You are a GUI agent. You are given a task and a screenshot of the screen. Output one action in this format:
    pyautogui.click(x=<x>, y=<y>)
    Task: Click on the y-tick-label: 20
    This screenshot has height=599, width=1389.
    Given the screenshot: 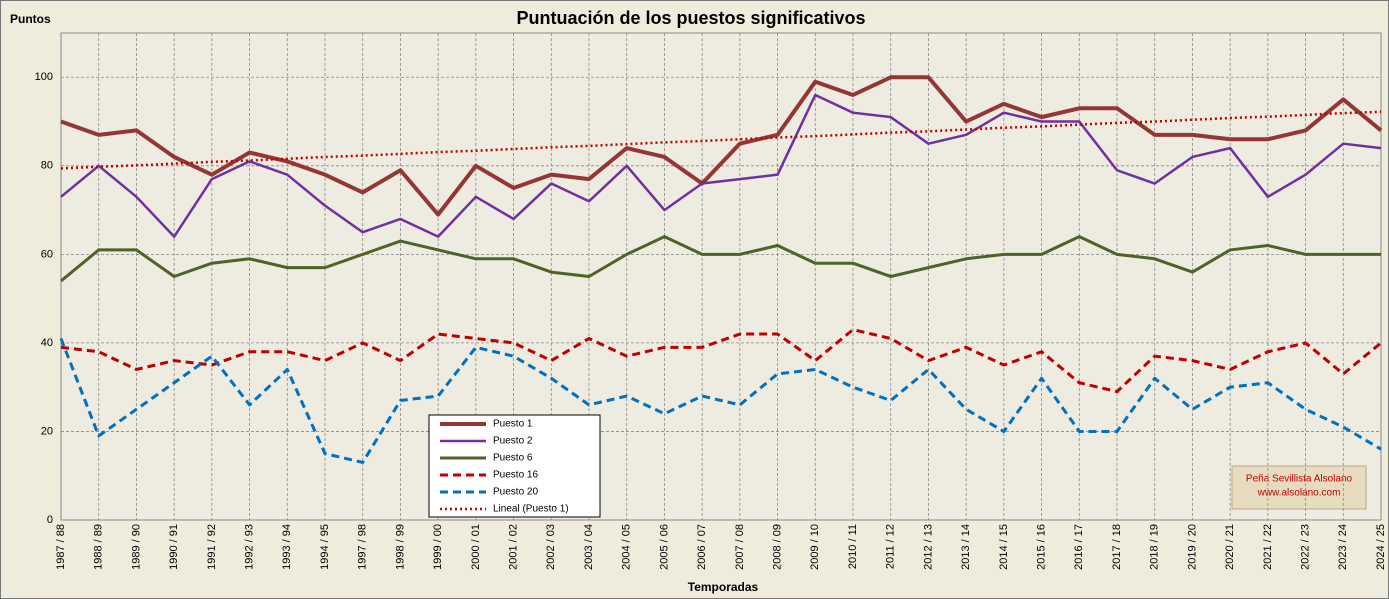 What is the action you would take?
    pyautogui.click(x=47, y=431)
    